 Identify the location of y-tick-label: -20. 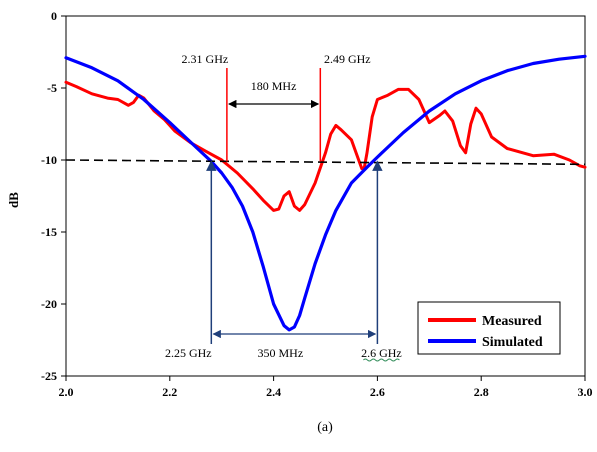
(49, 304).